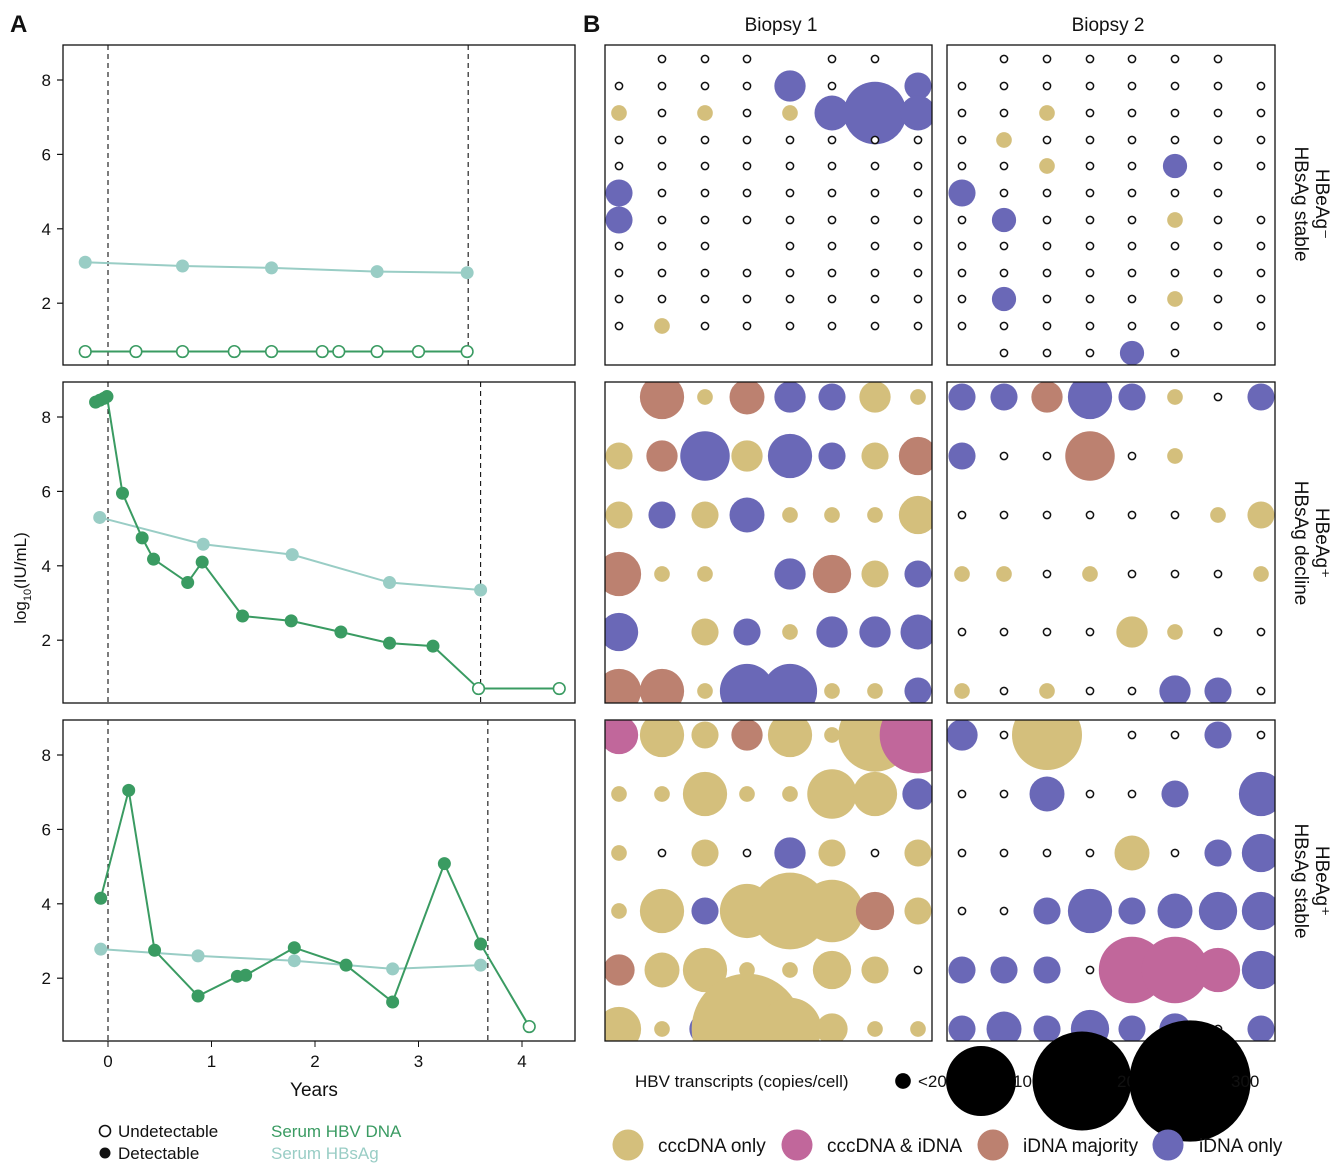 Image resolution: width=1344 pixels, height=1164 pixels. Describe the element at coordinates (18, 24) in the screenshot. I see `panel-a-letter: A` at that location.